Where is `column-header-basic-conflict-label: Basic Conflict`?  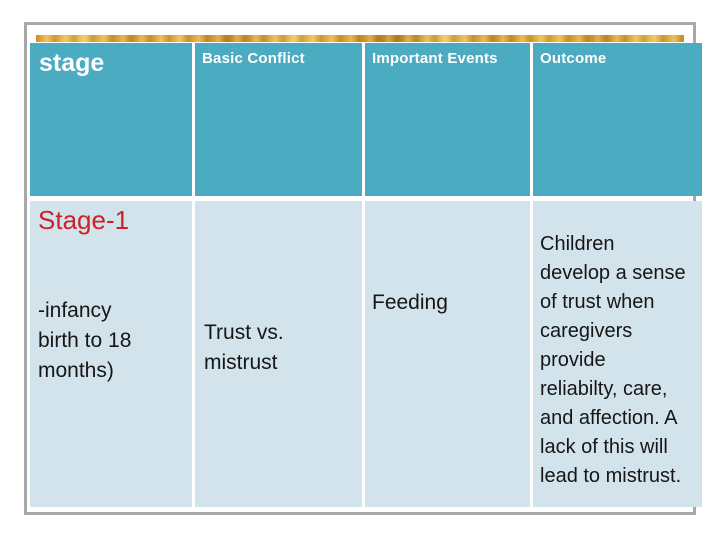
column-header-basic-conflict-label: Basic Conflict is located at coordinates (253, 58).